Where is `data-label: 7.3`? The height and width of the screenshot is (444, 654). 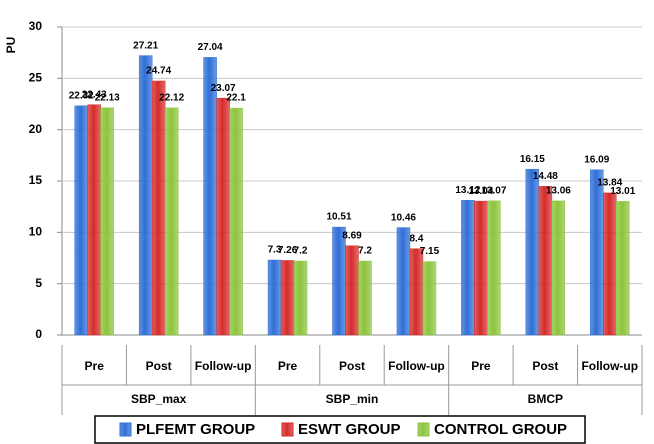 data-label: 7.3 is located at coordinates (275, 250).